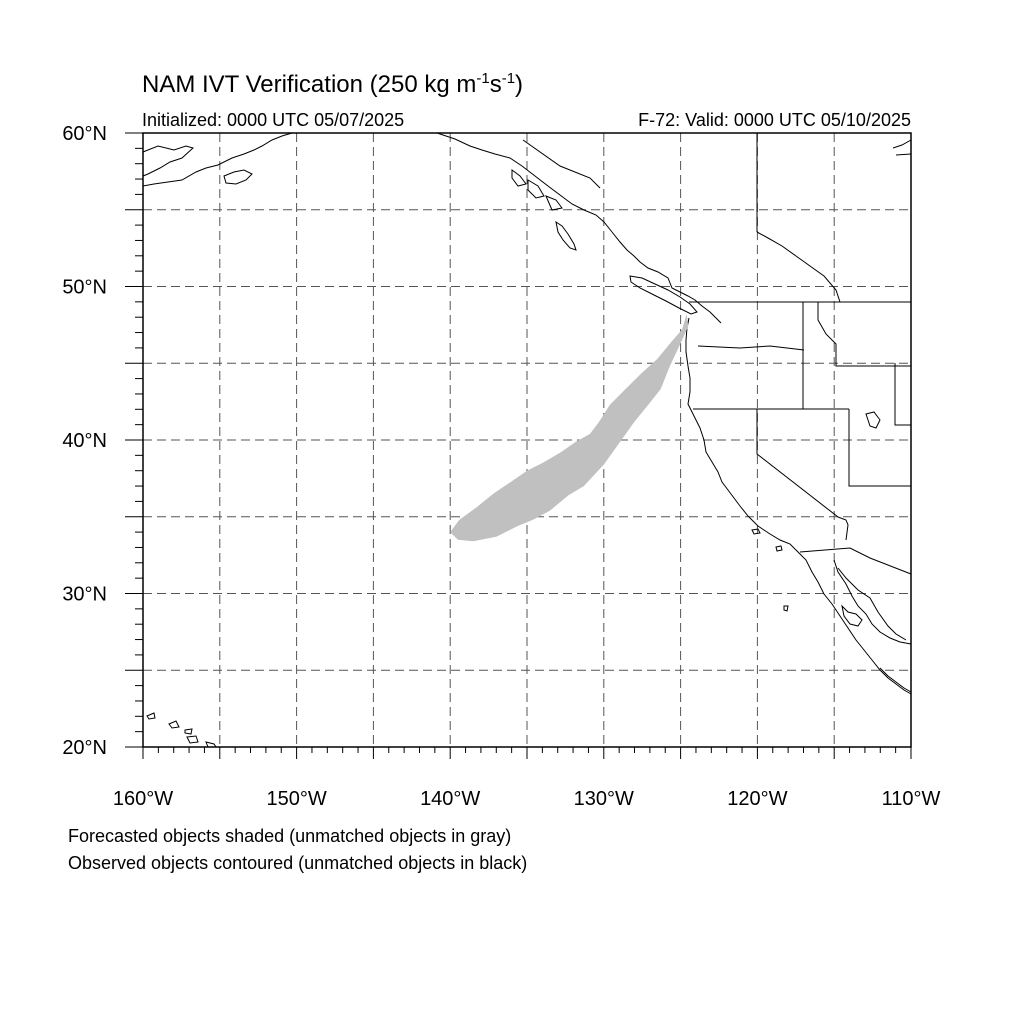 The image size is (1024, 1024). What do you see at coordinates (273, 120) in the screenshot?
I see `initialized-label: Initialized: 0000 UTC 05/07/2025` at bounding box center [273, 120].